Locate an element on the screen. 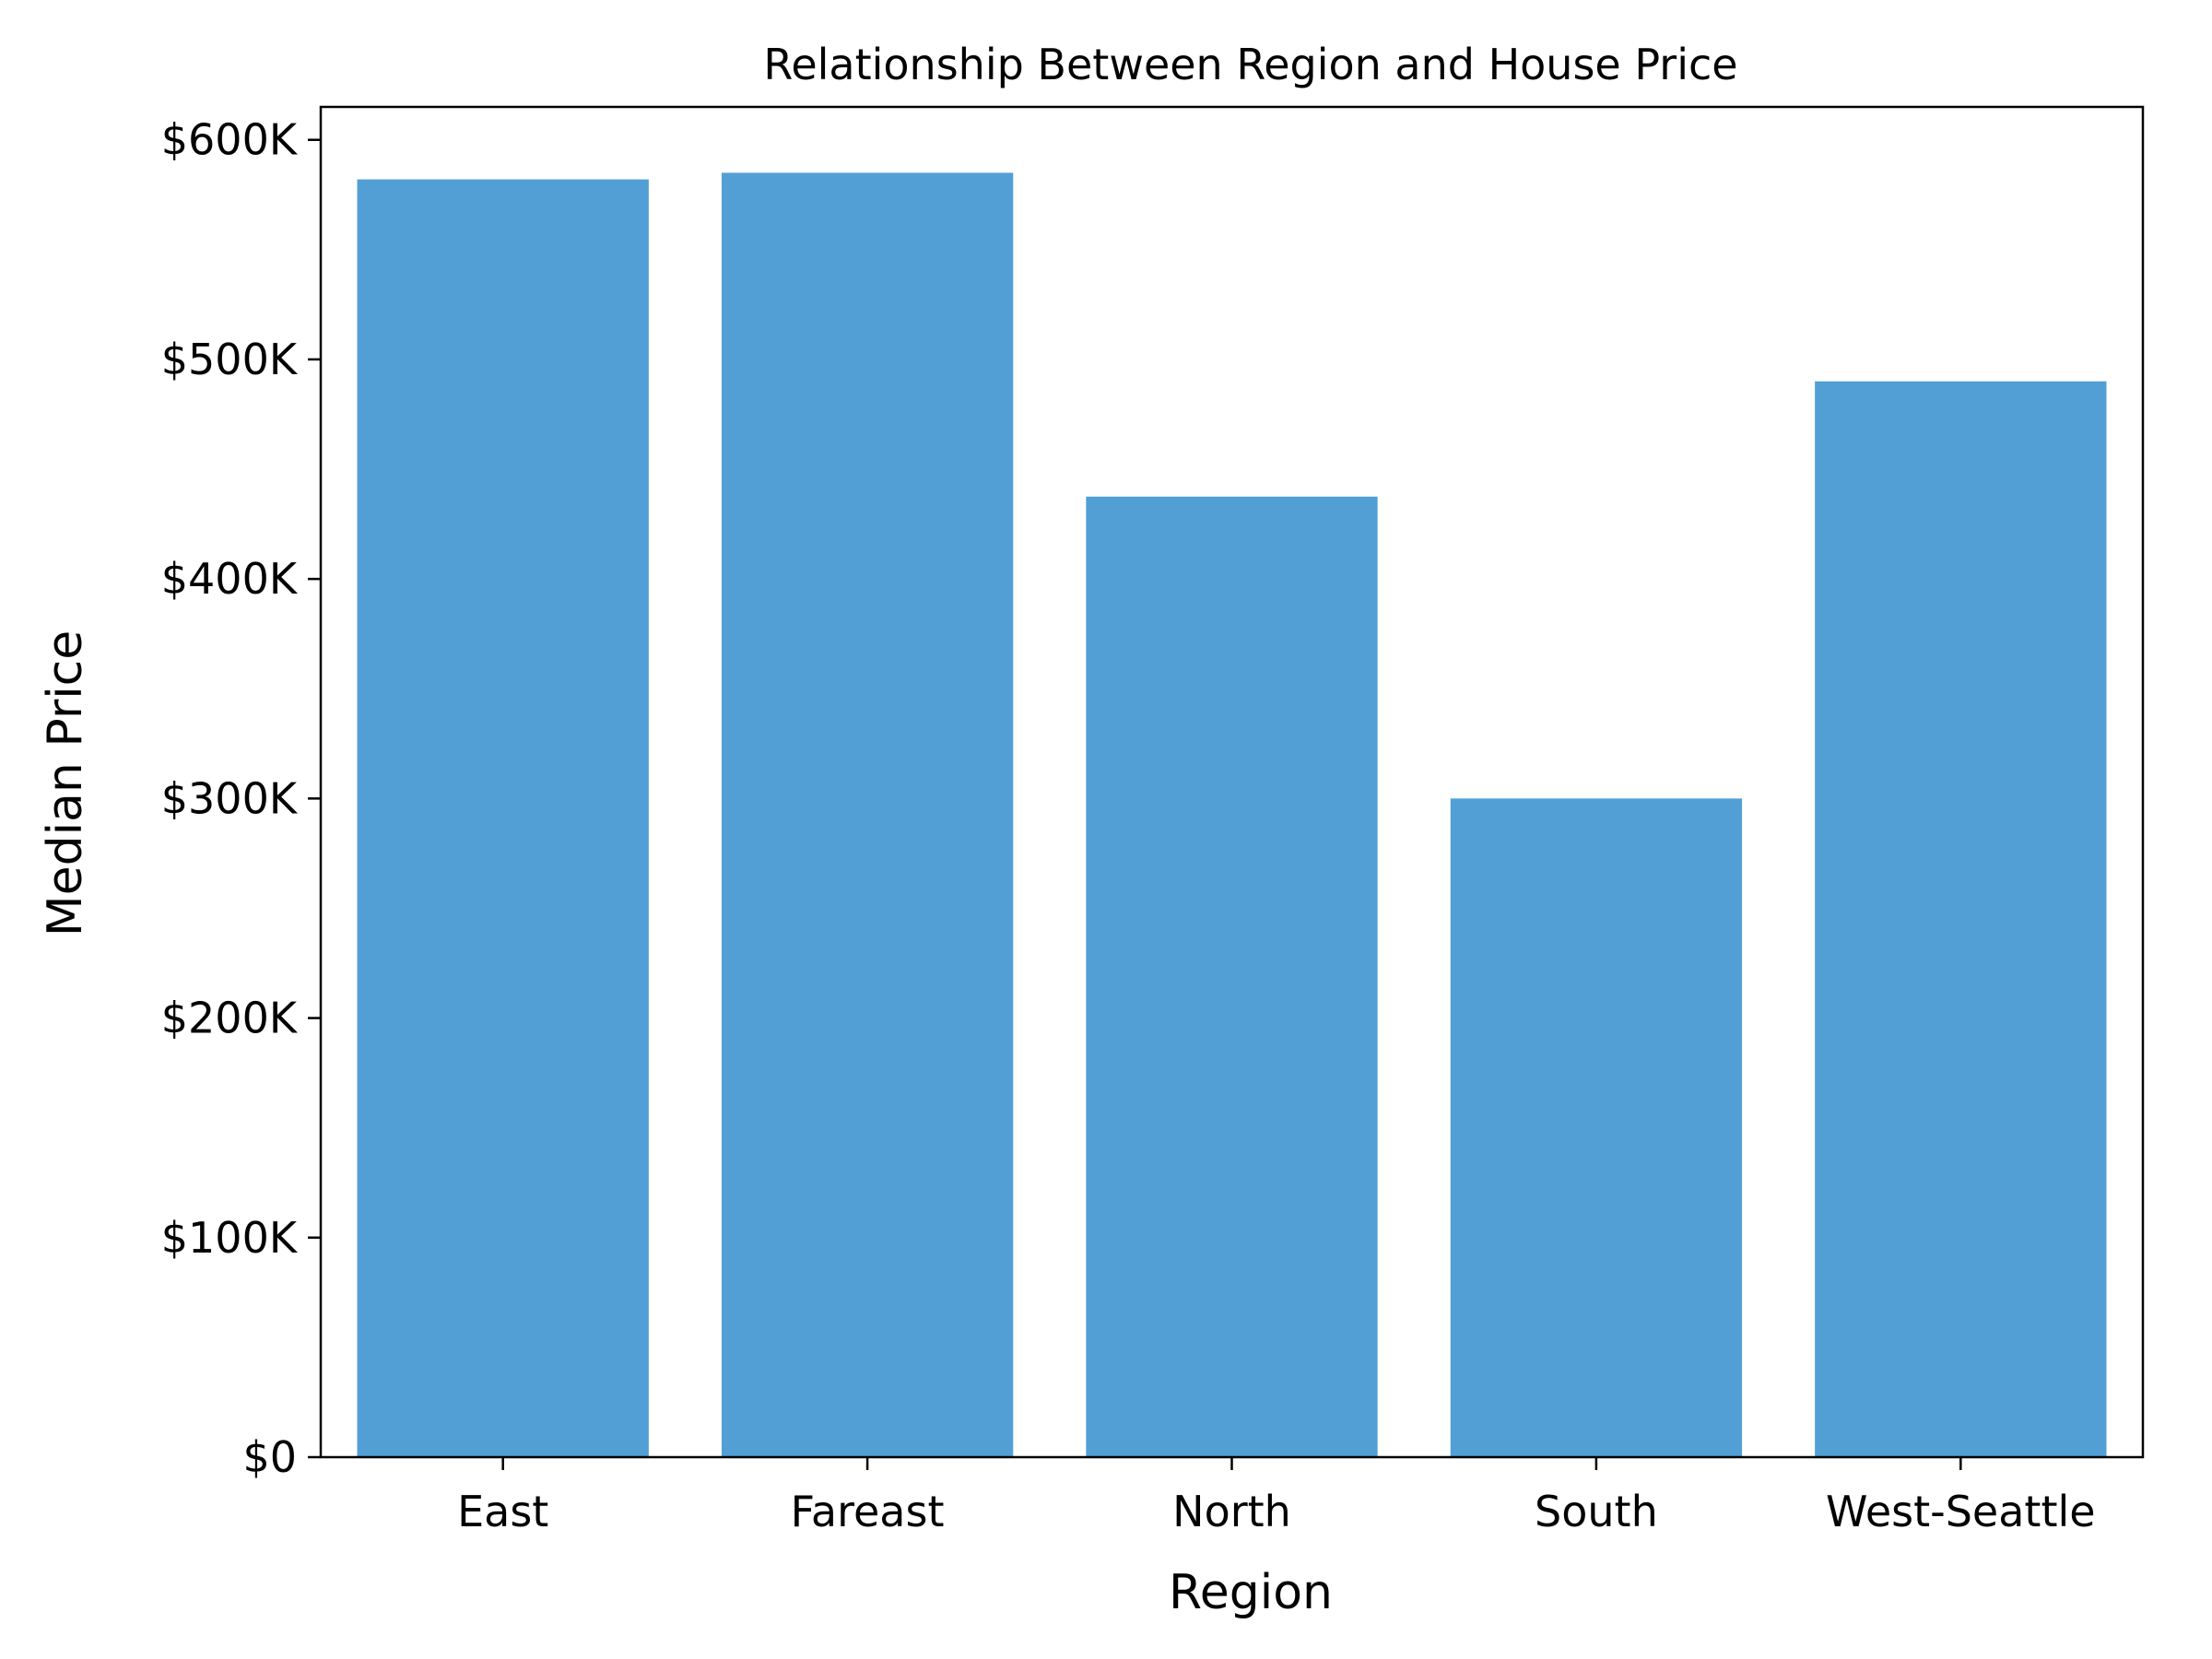 The image size is (2212, 1659). bar-fareast is located at coordinates (867, 815).